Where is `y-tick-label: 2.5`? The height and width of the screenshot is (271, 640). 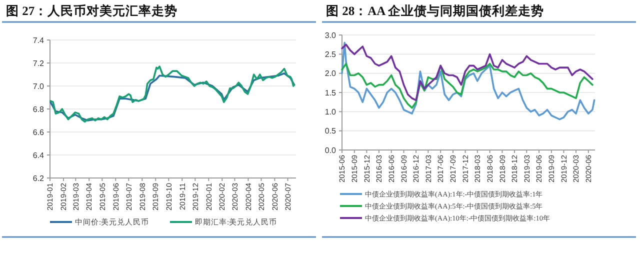
y-tick-label: 2.5 is located at coordinates (330, 54).